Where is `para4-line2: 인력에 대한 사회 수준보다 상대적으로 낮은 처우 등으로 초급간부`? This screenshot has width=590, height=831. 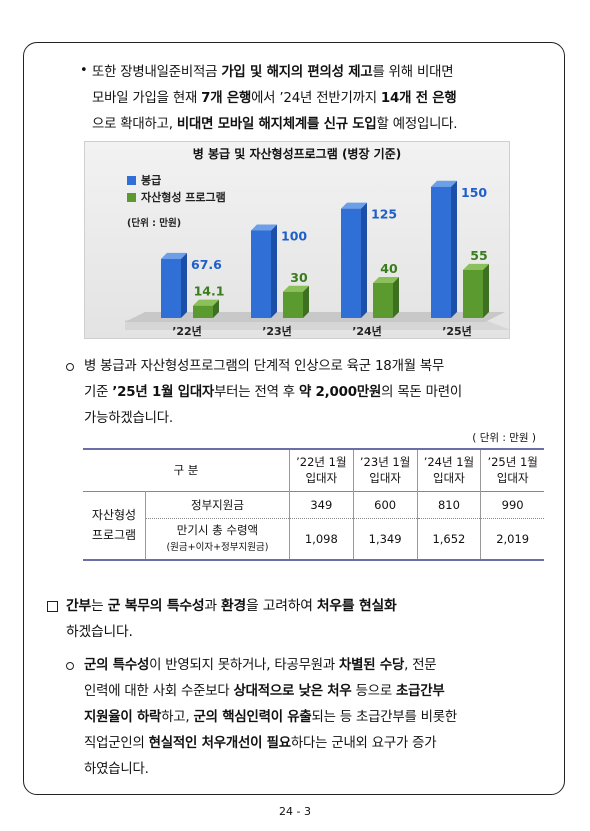 para4-line2: 인력에 대한 사회 수준보다 상대적으로 낮은 처우 등으로 초급간부 is located at coordinates (264, 692).